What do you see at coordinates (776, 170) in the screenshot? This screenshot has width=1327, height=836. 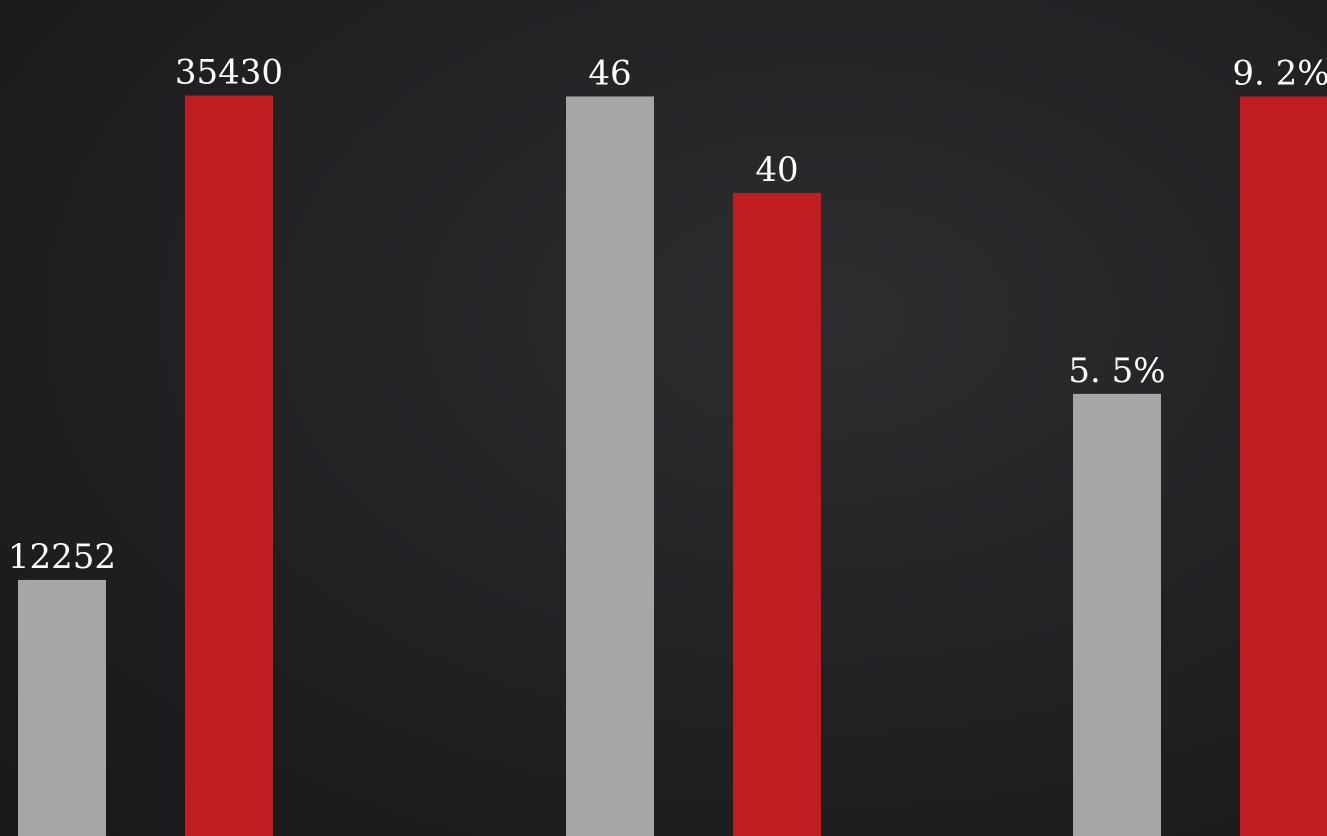 I see `data-label-2-2: 40` at bounding box center [776, 170].